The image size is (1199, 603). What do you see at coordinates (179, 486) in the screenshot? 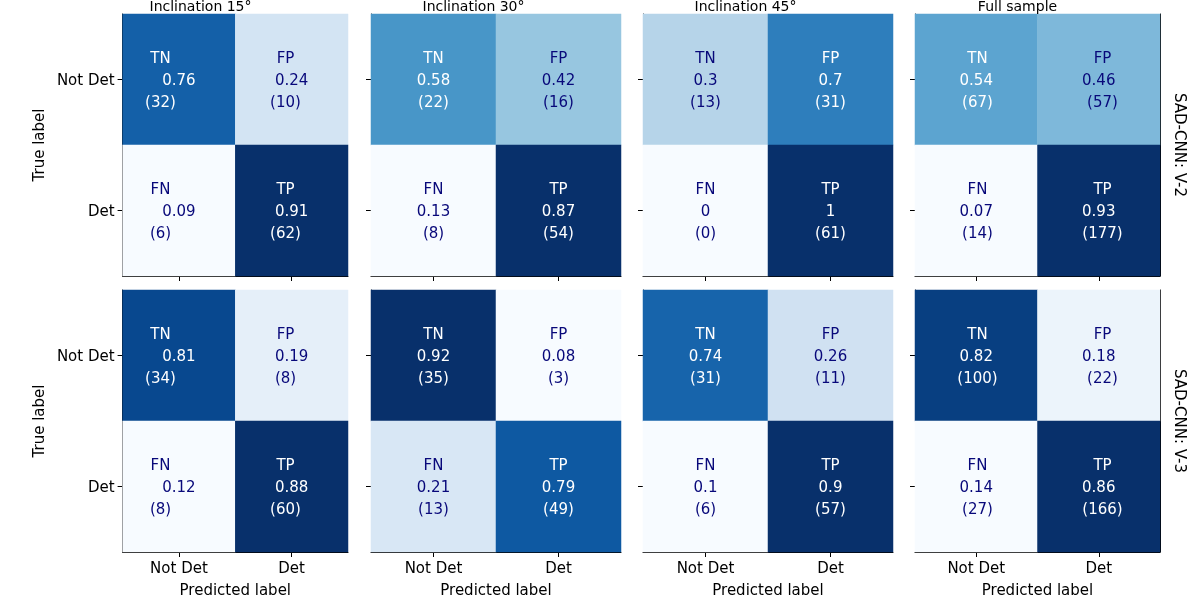
I see `data-label: 0.12` at bounding box center [179, 486].